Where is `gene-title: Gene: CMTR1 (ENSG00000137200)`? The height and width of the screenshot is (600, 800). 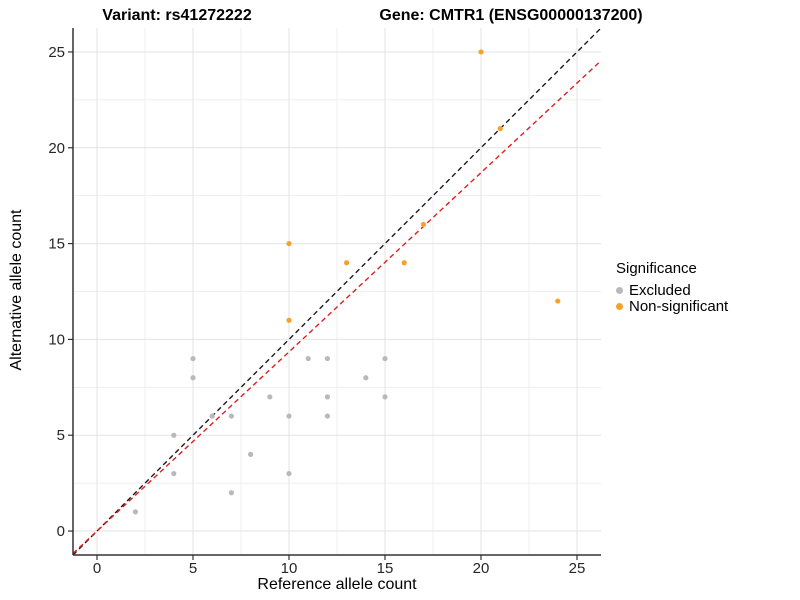
gene-title: Gene: CMTR1 (ENSG00000137200) is located at coordinates (511, 15).